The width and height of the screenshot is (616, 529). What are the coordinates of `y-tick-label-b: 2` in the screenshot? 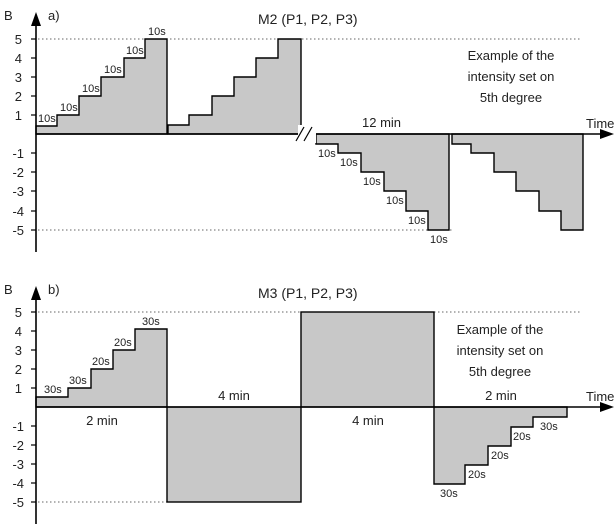 It's located at (18, 369).